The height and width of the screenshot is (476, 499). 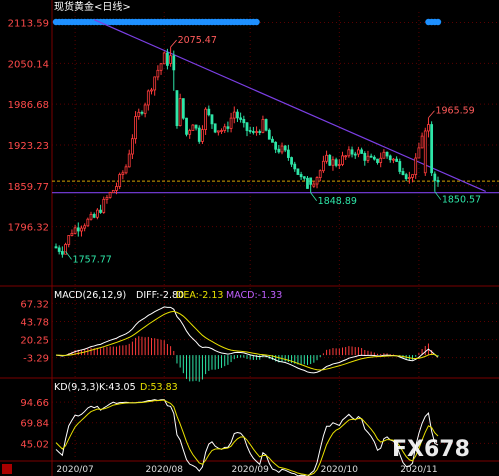 I want to click on macd-diff-line, so click(x=247, y=340).